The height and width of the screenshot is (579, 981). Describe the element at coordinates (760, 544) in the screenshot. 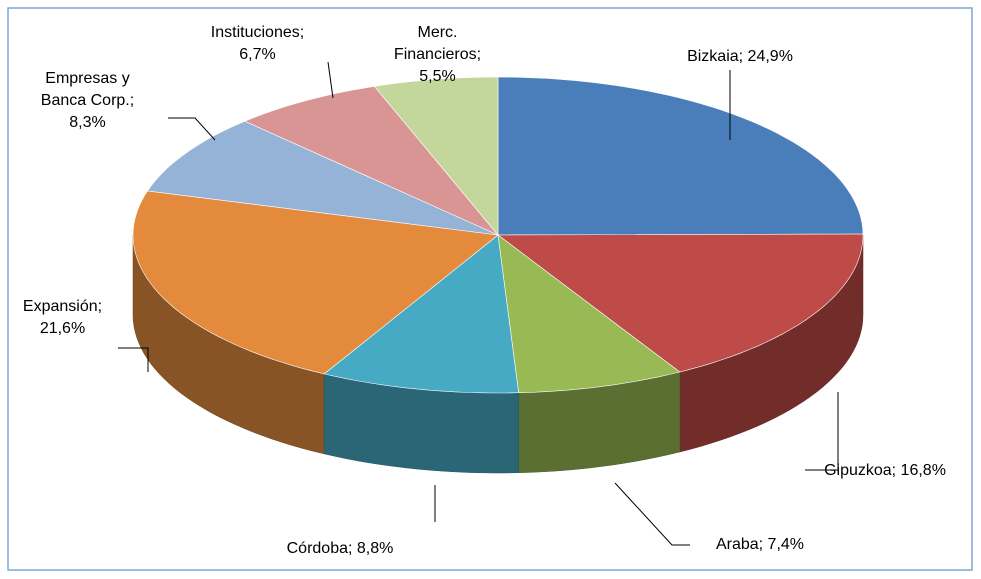

I see `data-label: Araba; 7,4%` at that location.